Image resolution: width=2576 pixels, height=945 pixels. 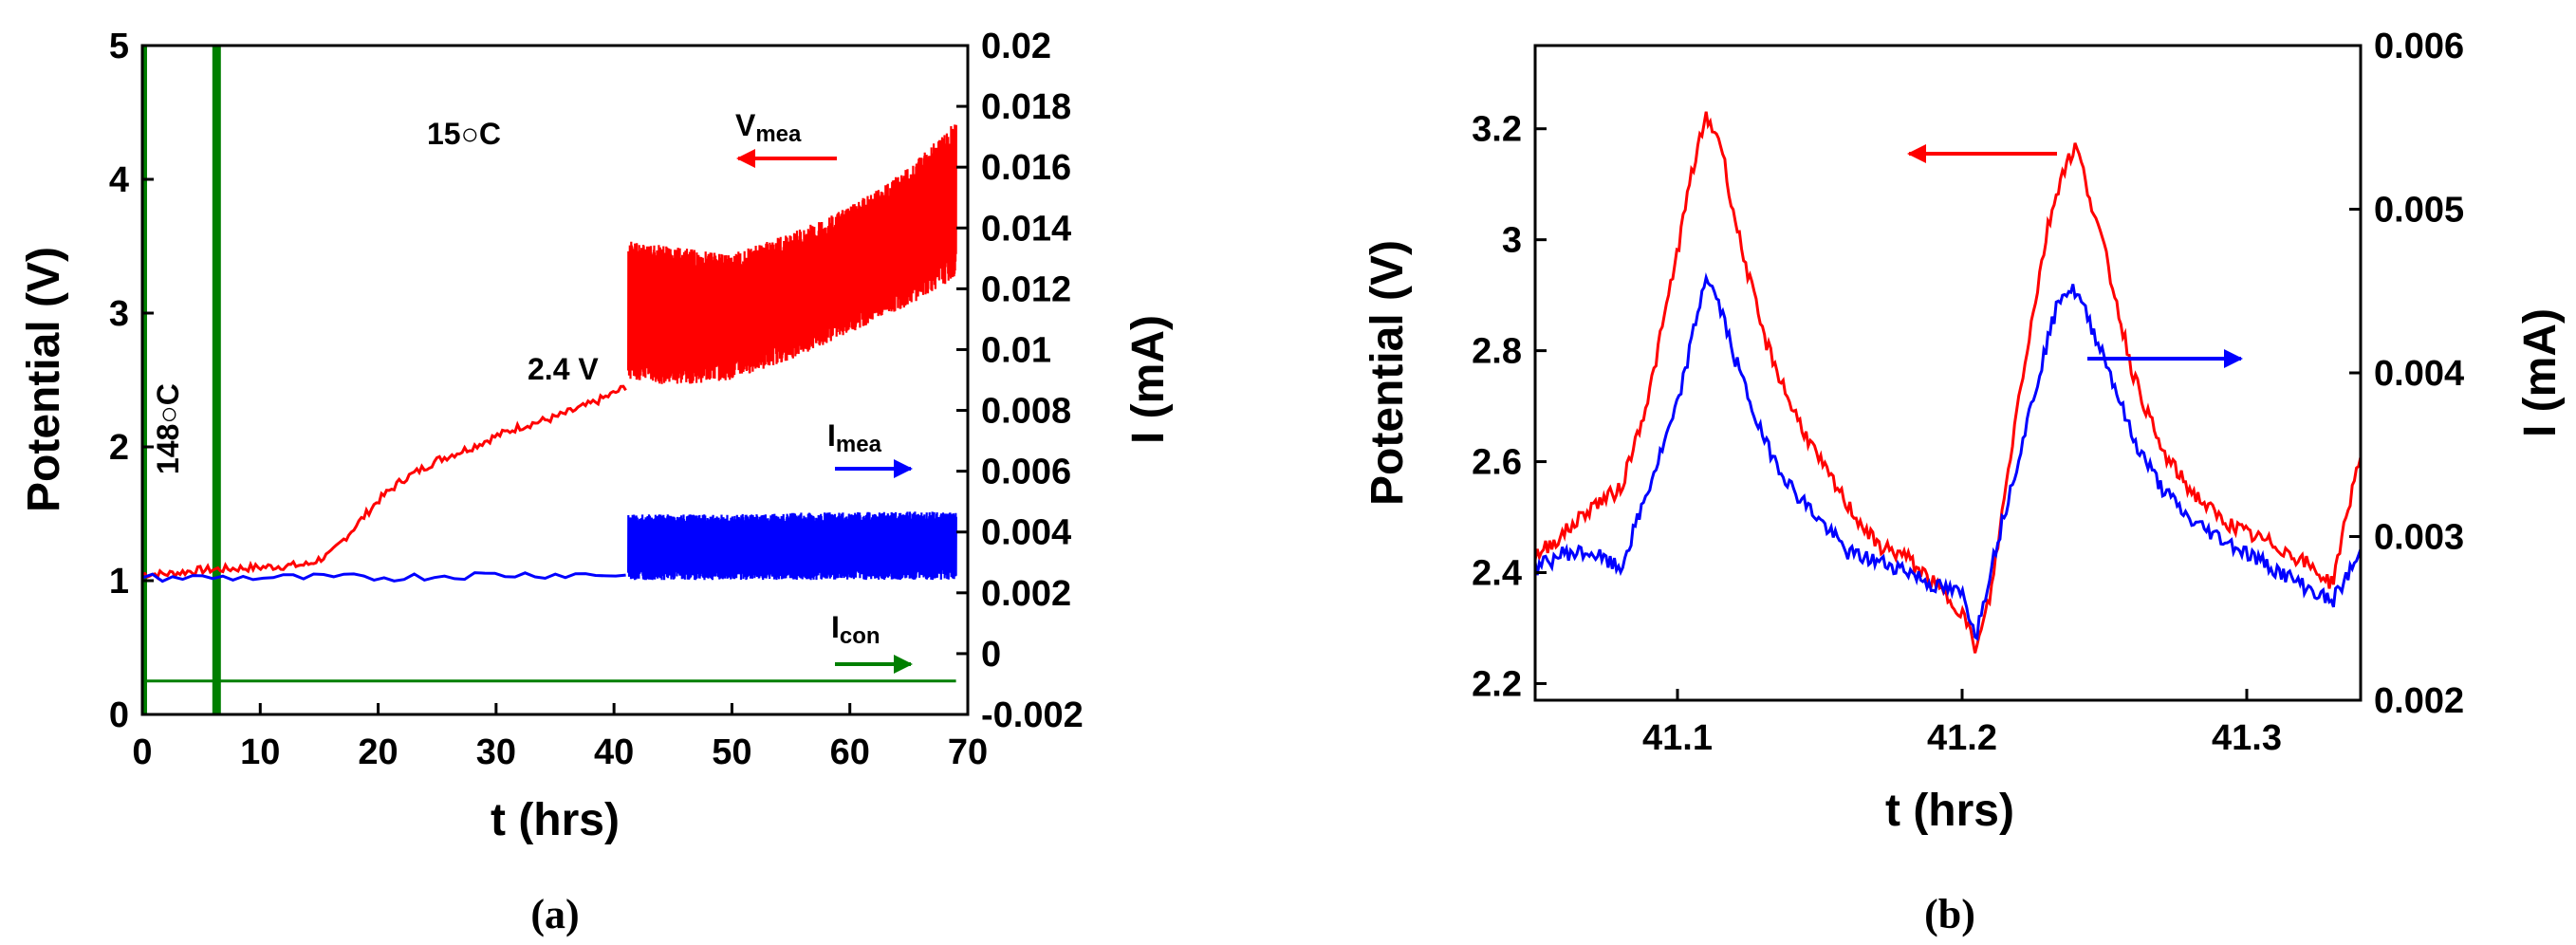 What do you see at coordinates (555, 820) in the screenshot?
I see `panel-a-xlabel: t (hrs)` at bounding box center [555, 820].